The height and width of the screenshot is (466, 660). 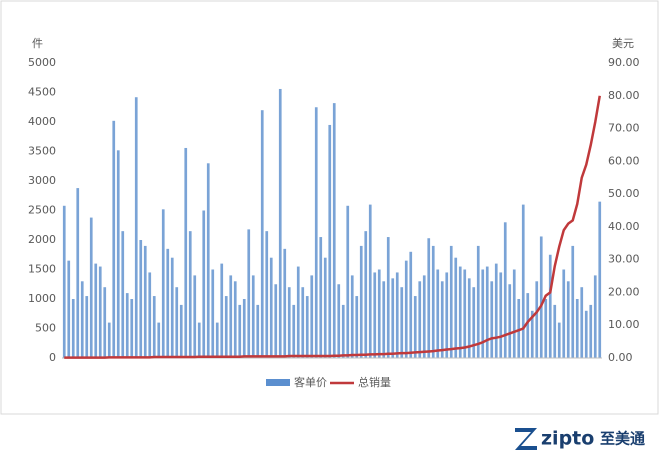 What do you see at coordinates (624, 259) in the screenshot?
I see `y2-tick-label: 30.00` at bounding box center [624, 259].